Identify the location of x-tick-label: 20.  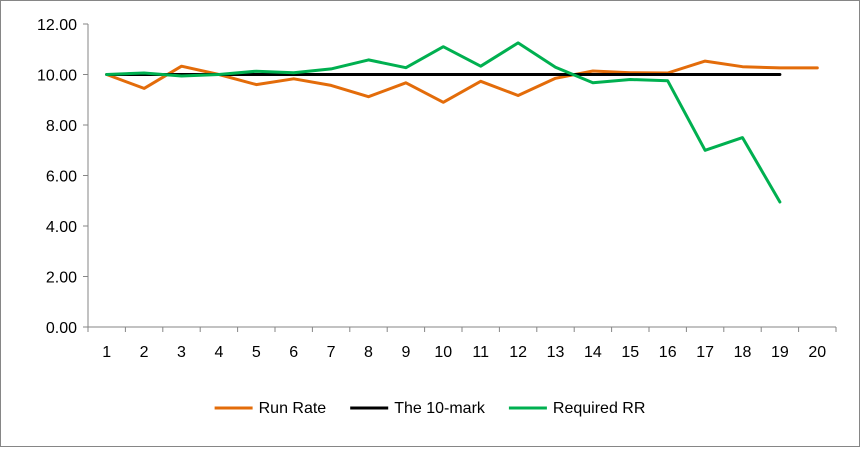
(817, 352).